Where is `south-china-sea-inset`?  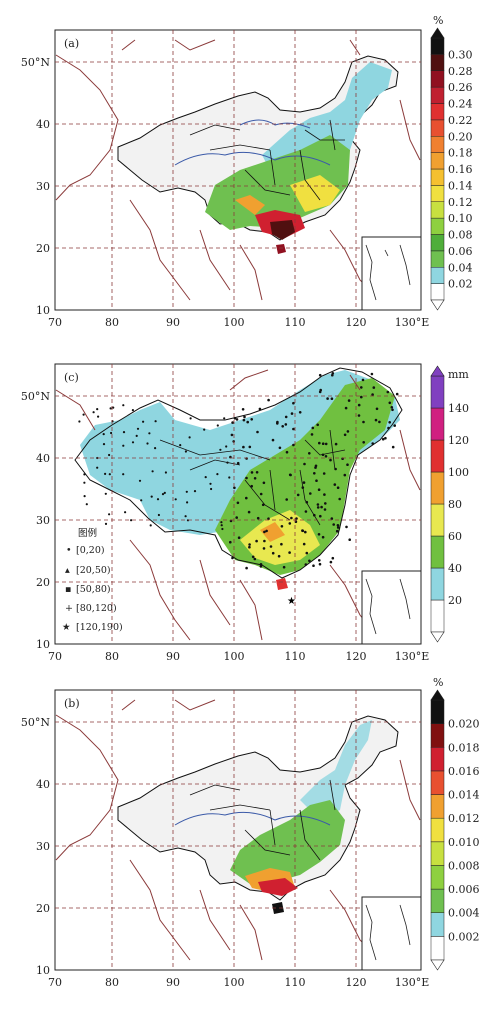 south-china-sea-inset is located at coordinates (391, 933).